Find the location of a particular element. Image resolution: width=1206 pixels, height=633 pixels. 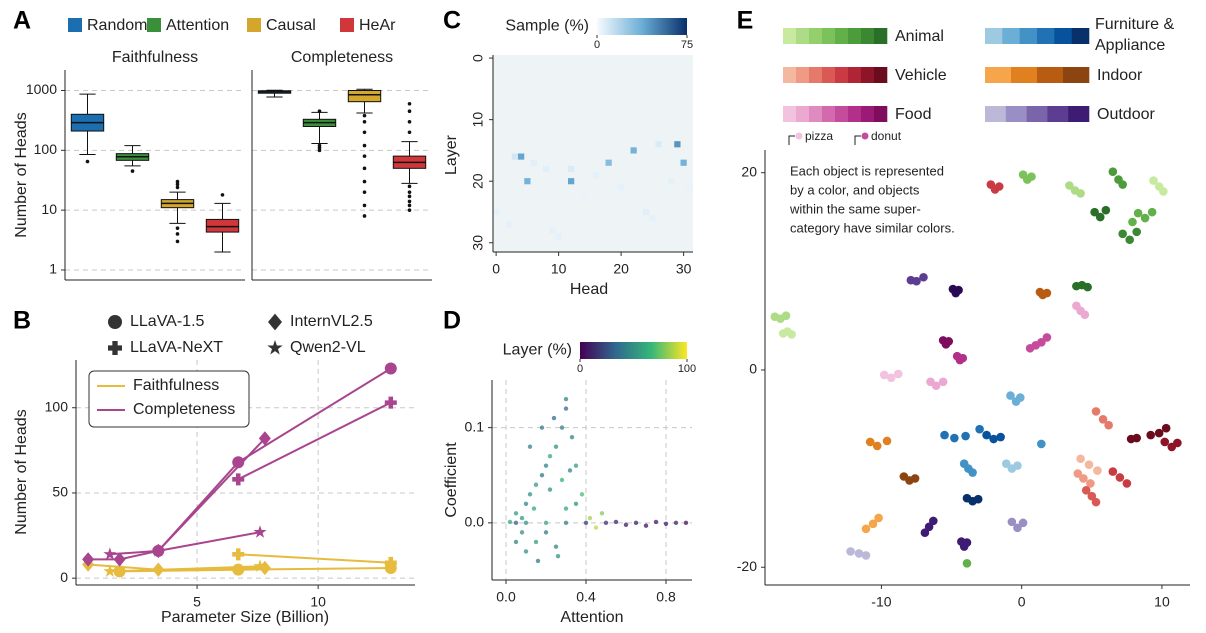

y-axis-label: Layer is located at coordinates (451, 154).